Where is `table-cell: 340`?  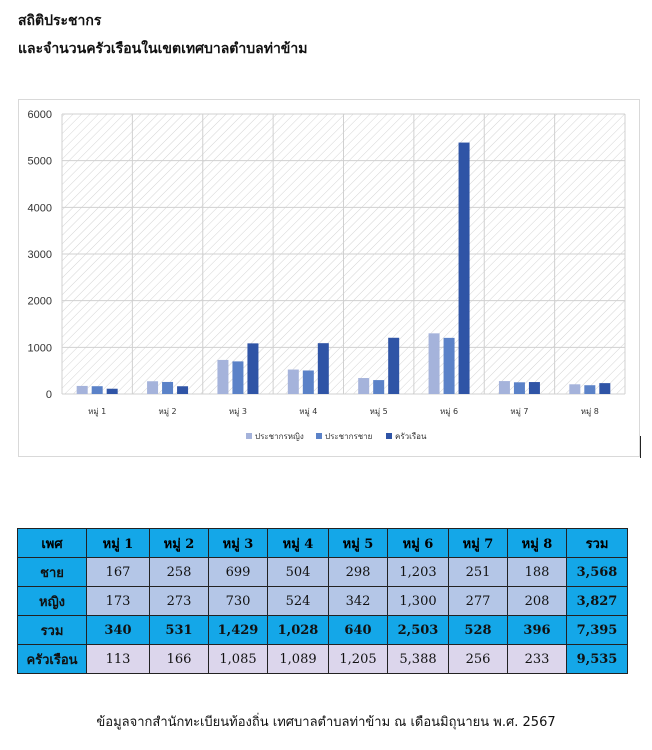 table-cell: 340 is located at coordinates (118, 630).